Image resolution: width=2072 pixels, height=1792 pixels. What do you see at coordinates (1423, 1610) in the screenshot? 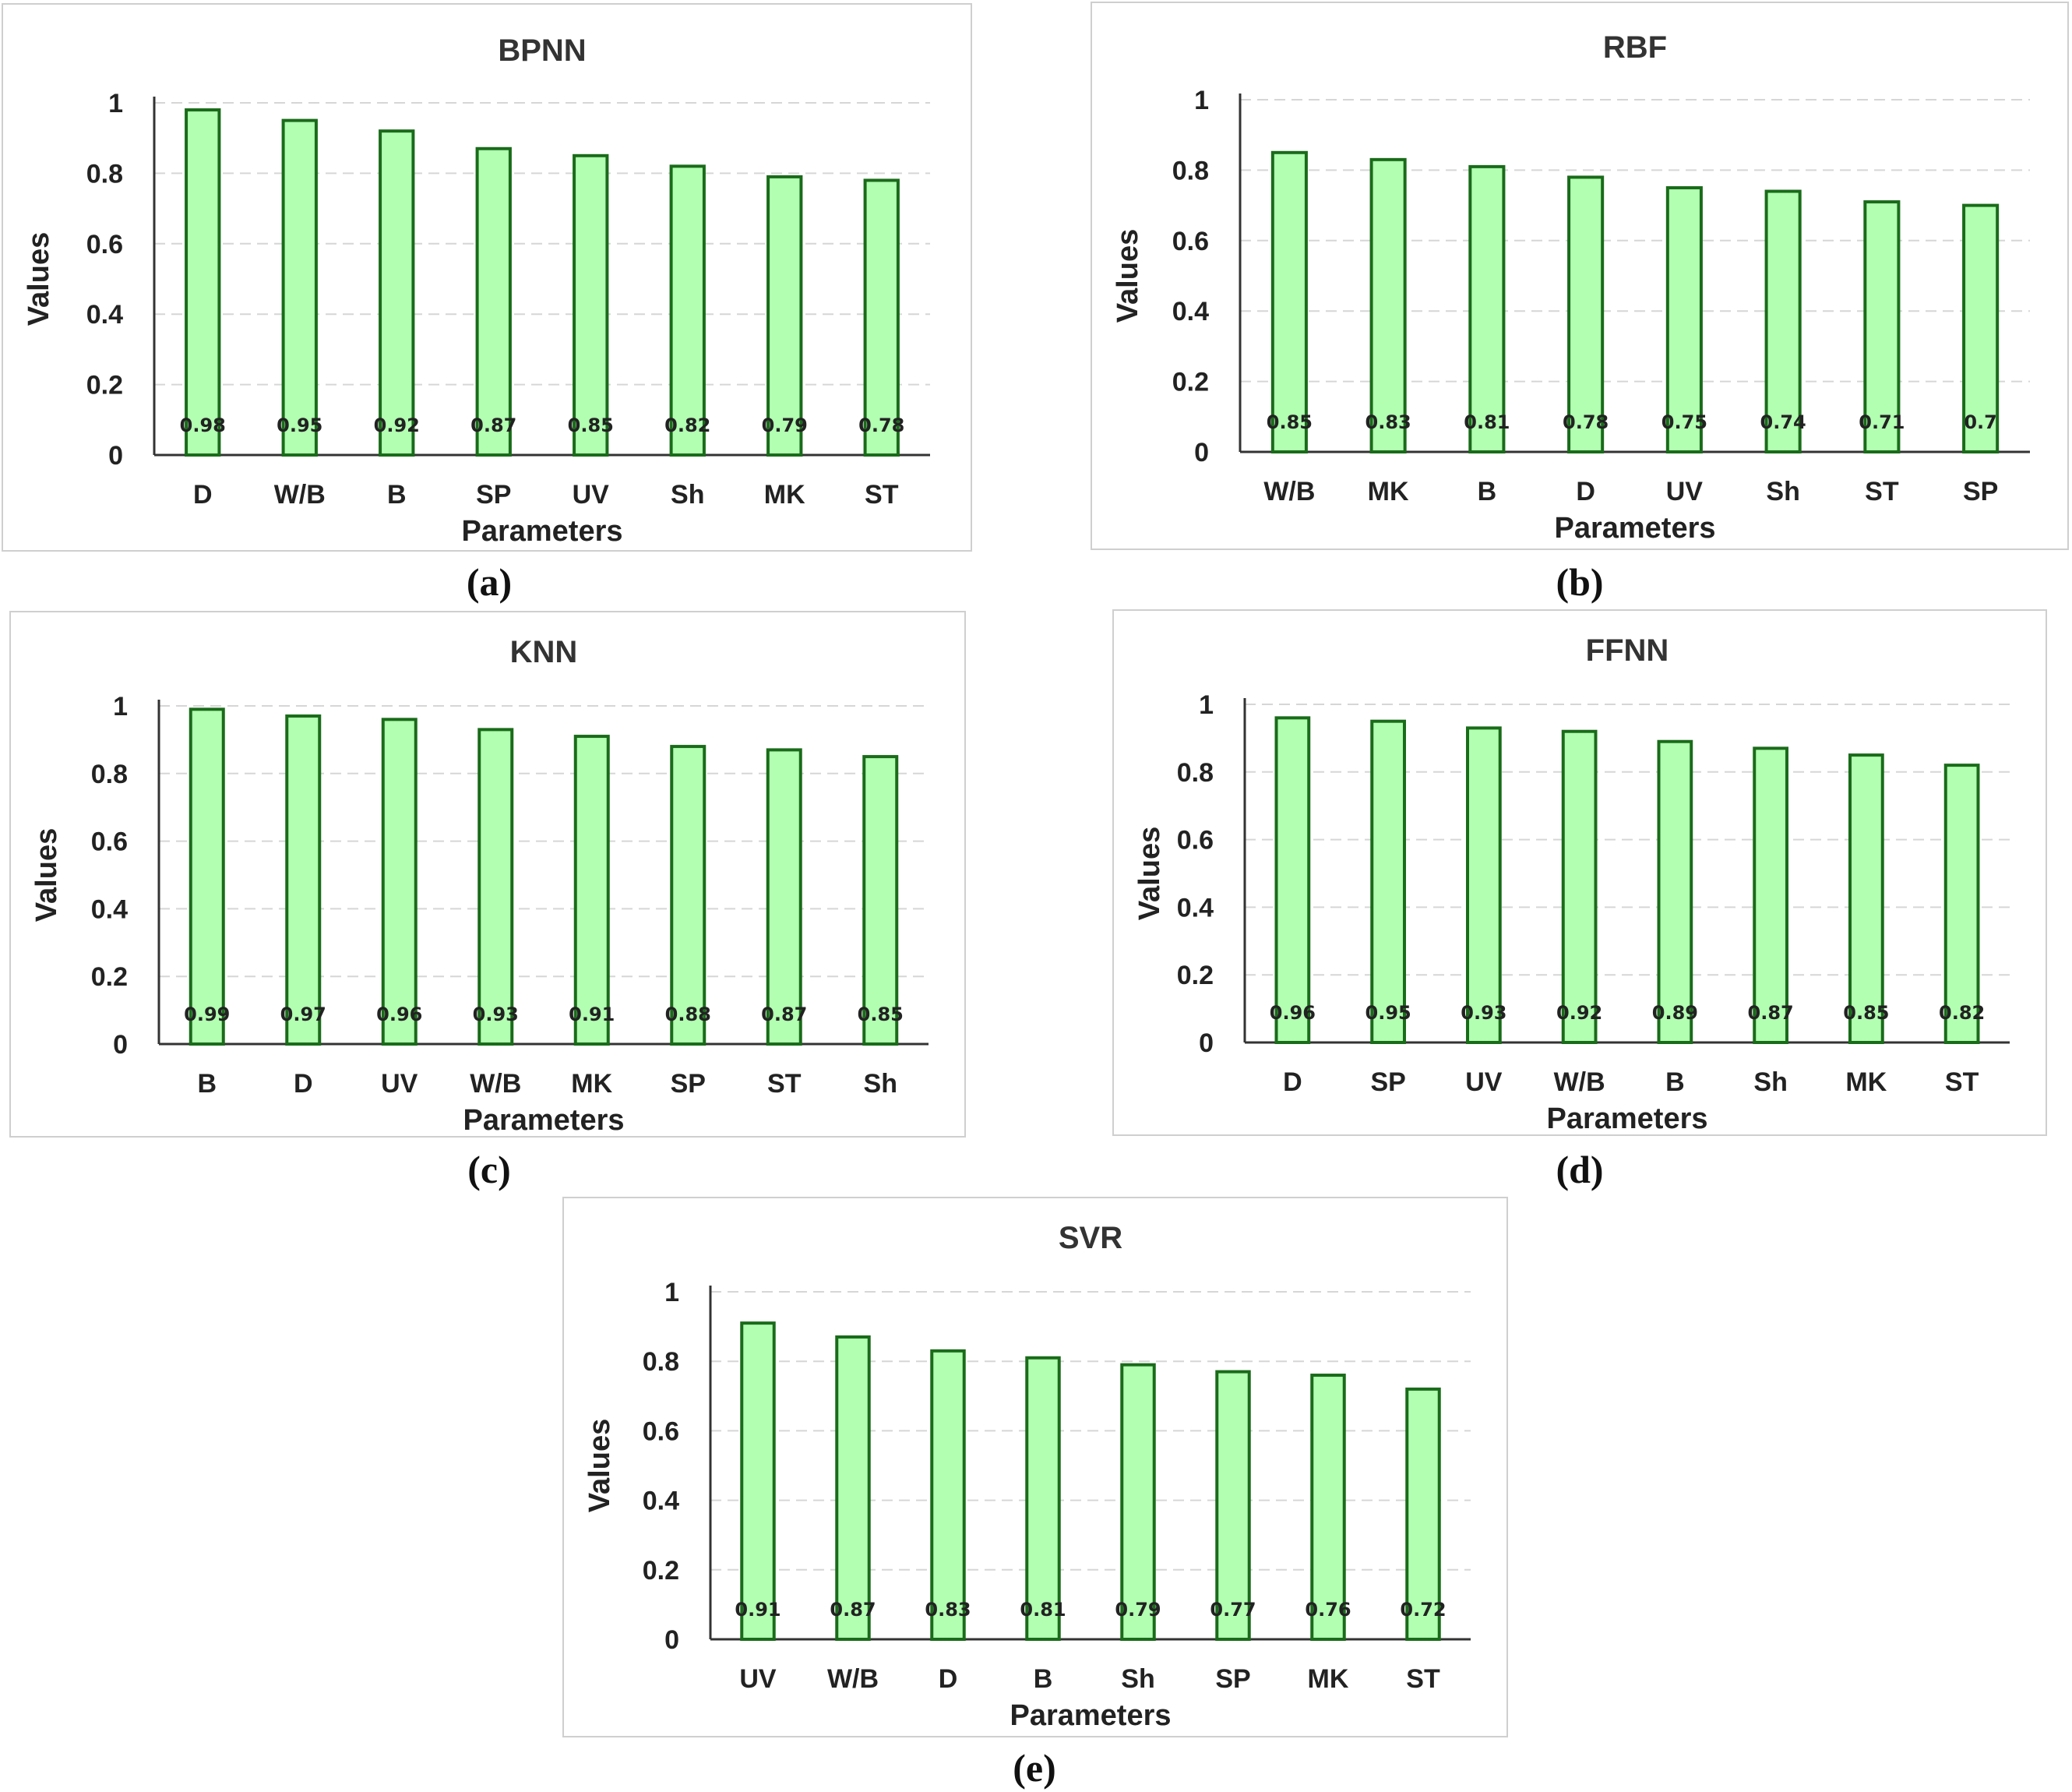
I see `chart-e-data-label: 0.72` at bounding box center [1423, 1610].